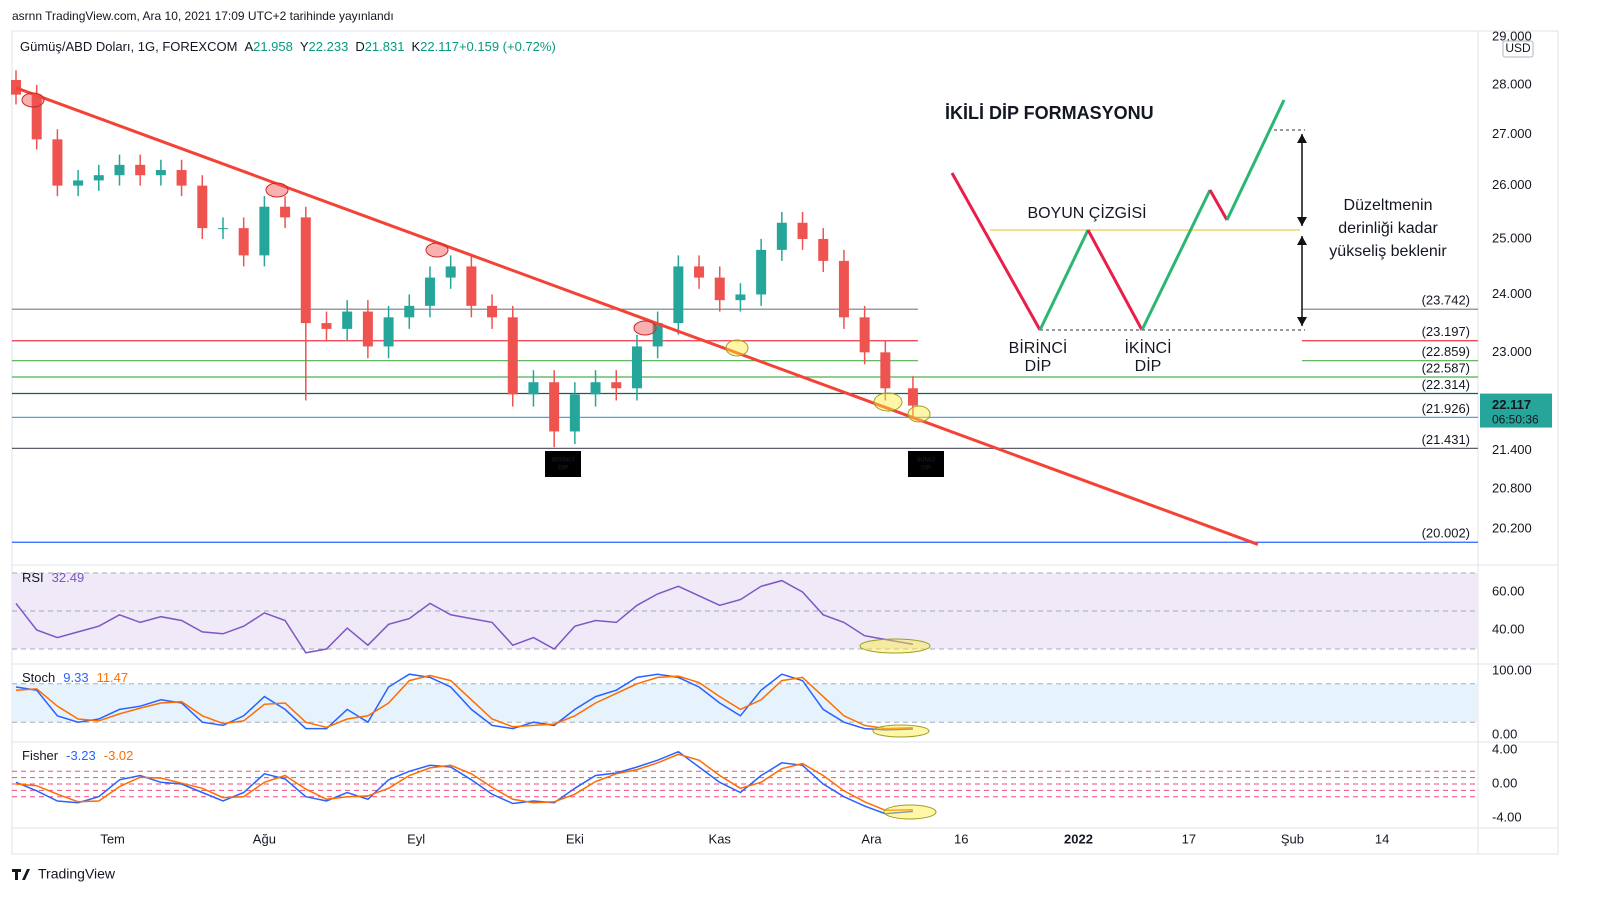  What do you see at coordinates (1446, 439) in the screenshot?
I see `level-label: (21.431)` at bounding box center [1446, 439].